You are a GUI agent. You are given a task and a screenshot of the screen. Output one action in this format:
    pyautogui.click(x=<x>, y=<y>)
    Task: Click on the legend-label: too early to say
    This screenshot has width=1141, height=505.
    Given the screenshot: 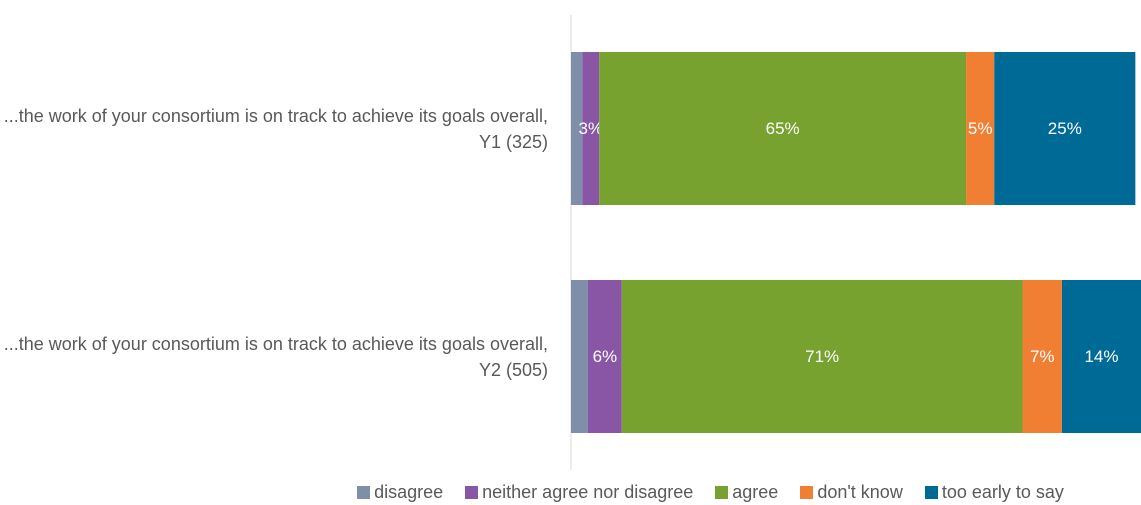 What is the action you would take?
    pyautogui.click(x=1002, y=492)
    